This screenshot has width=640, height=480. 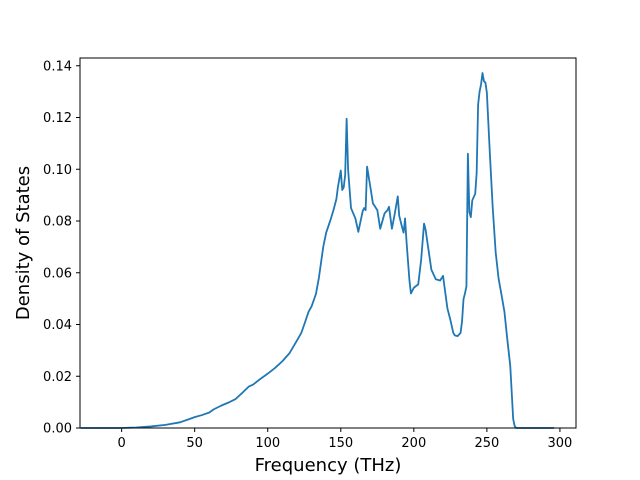 I want to click on y-tick-label: 0.12, so click(x=57, y=118).